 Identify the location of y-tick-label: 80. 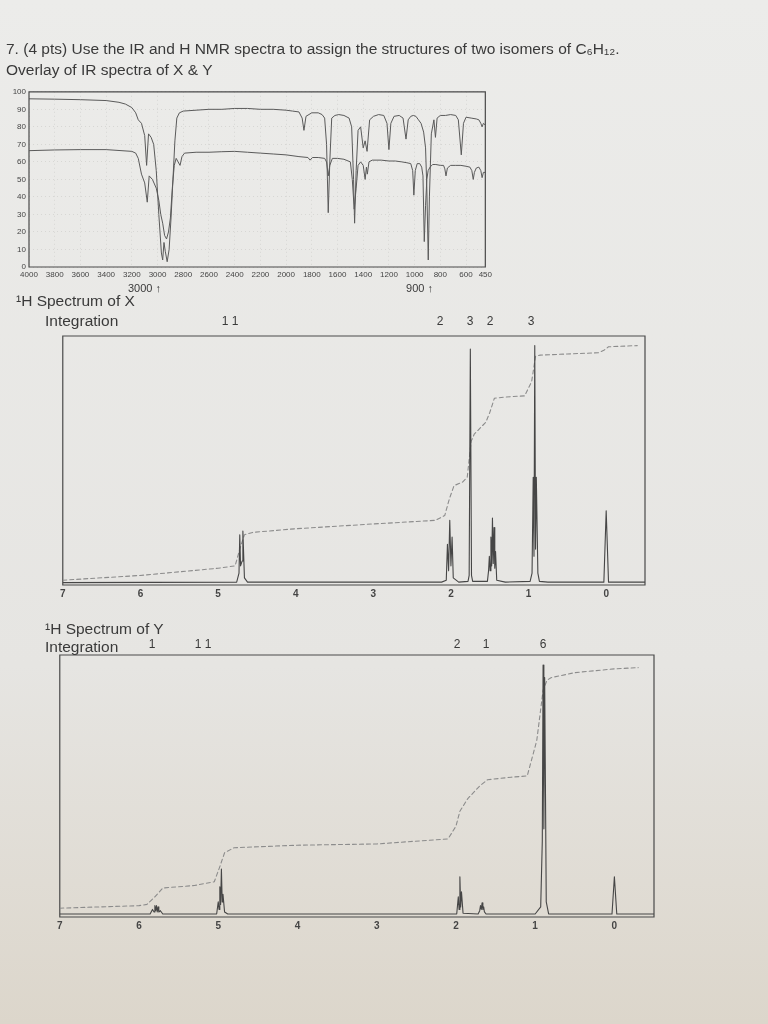
(22, 127).